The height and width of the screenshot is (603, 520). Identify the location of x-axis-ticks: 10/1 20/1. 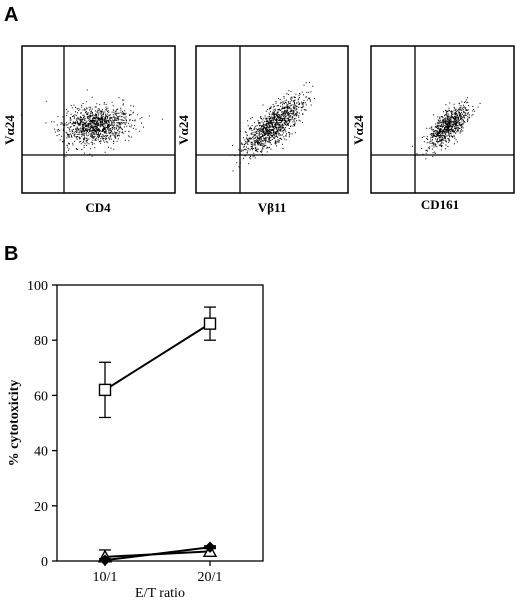
(158, 573).